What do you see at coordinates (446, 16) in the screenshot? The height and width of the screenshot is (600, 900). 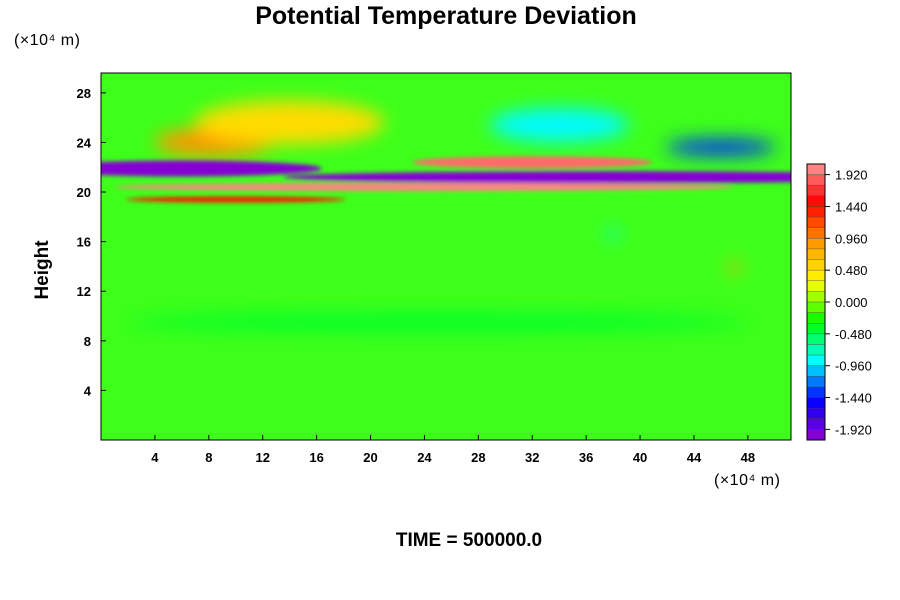 I see `chart-title: Potential Temperature Deviation` at bounding box center [446, 16].